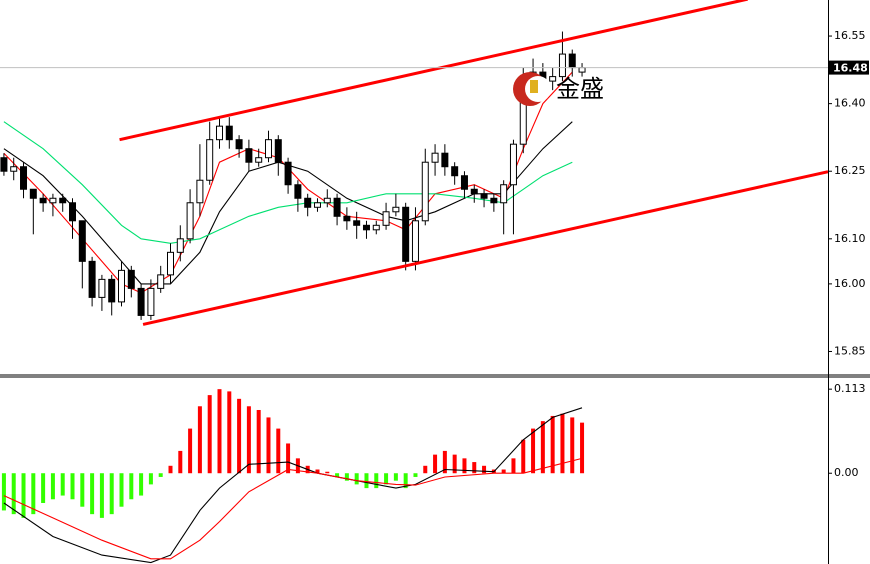 The height and width of the screenshot is (564, 870). Describe the element at coordinates (850, 103) in the screenshot. I see `y-tick-label: 16.40` at that location.